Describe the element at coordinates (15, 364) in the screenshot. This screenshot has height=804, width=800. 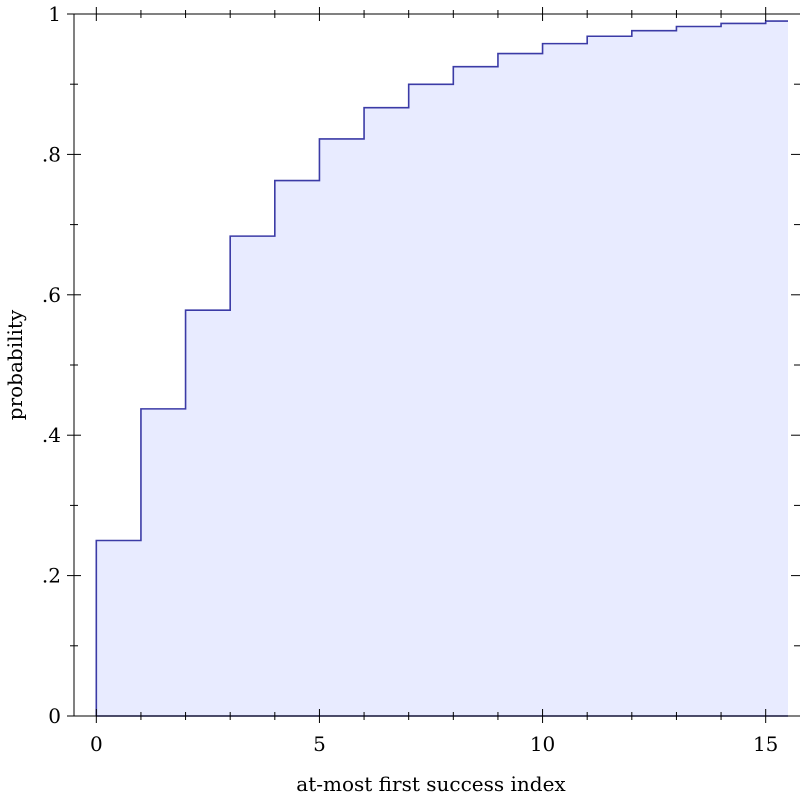
I see `y-axis-label: probability` at that location.